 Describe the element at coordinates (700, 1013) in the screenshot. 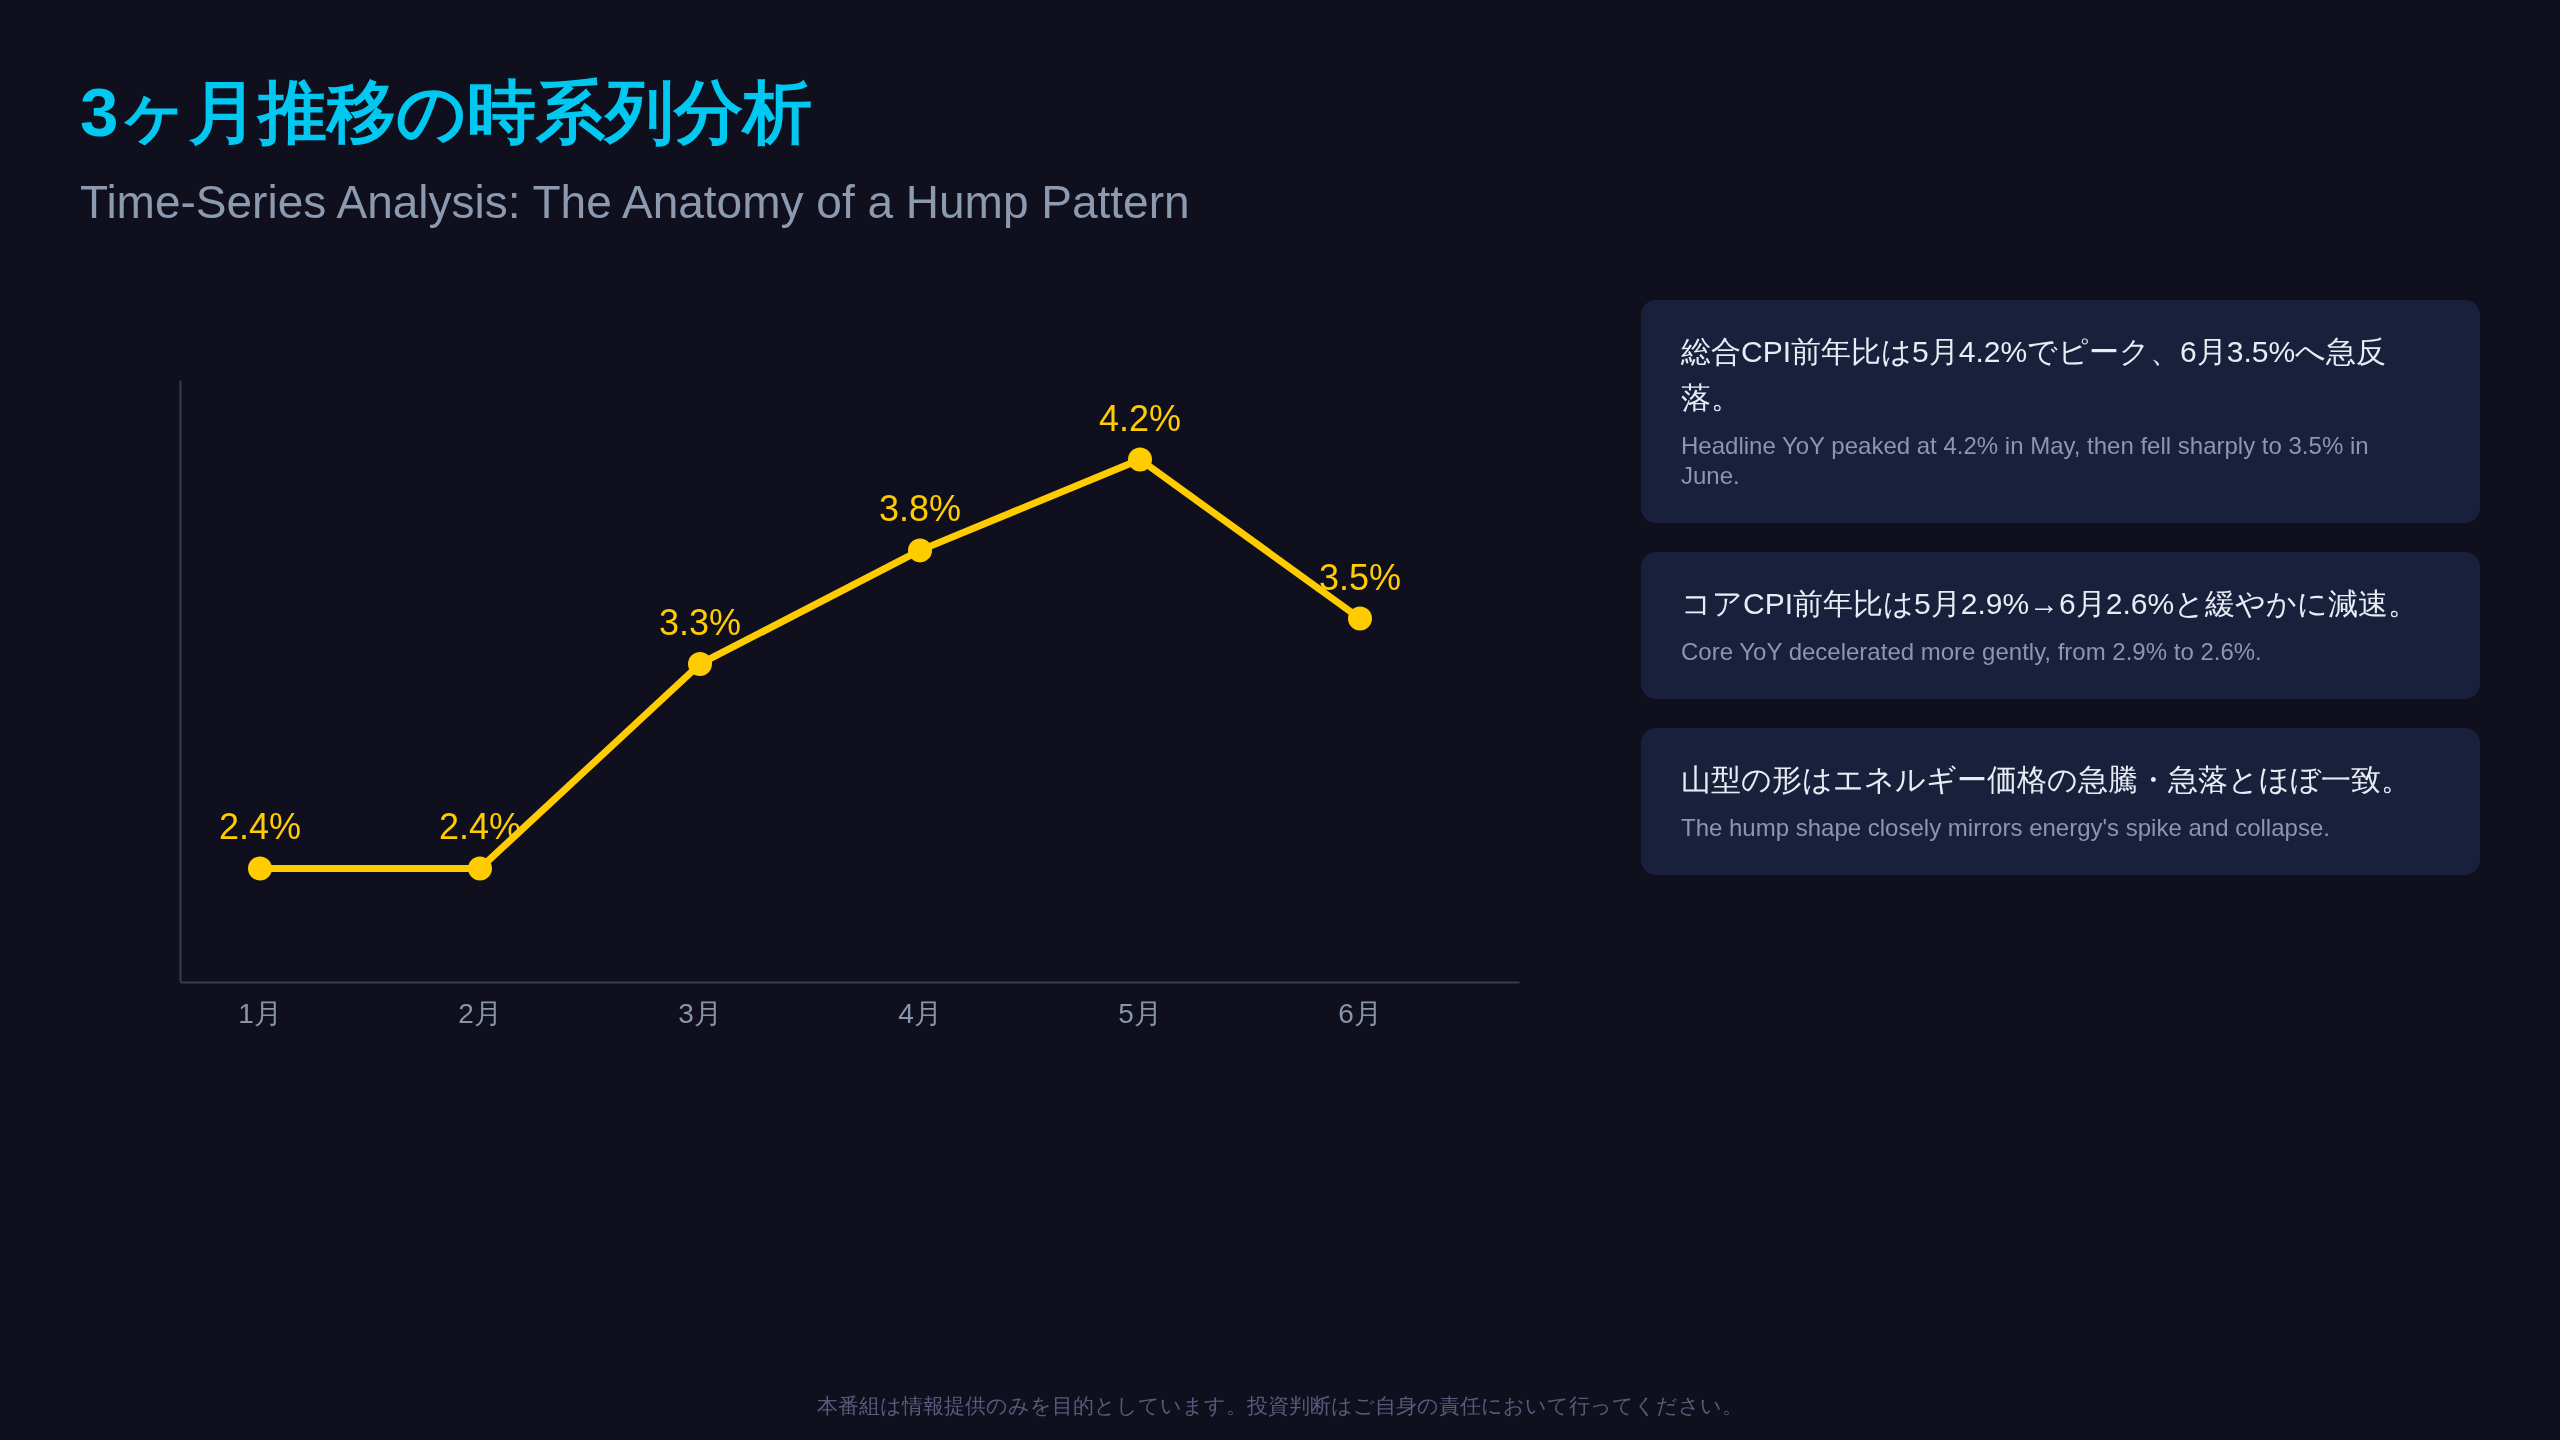

I see `x-tick-label: 3月` at that location.